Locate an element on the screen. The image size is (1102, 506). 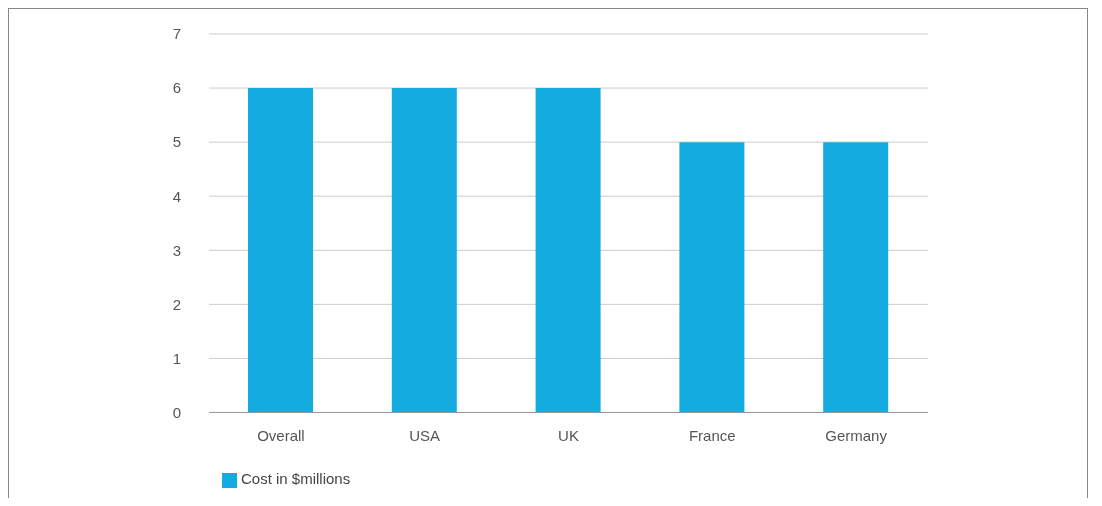
y-tick-label: 2 is located at coordinates (176, 304).